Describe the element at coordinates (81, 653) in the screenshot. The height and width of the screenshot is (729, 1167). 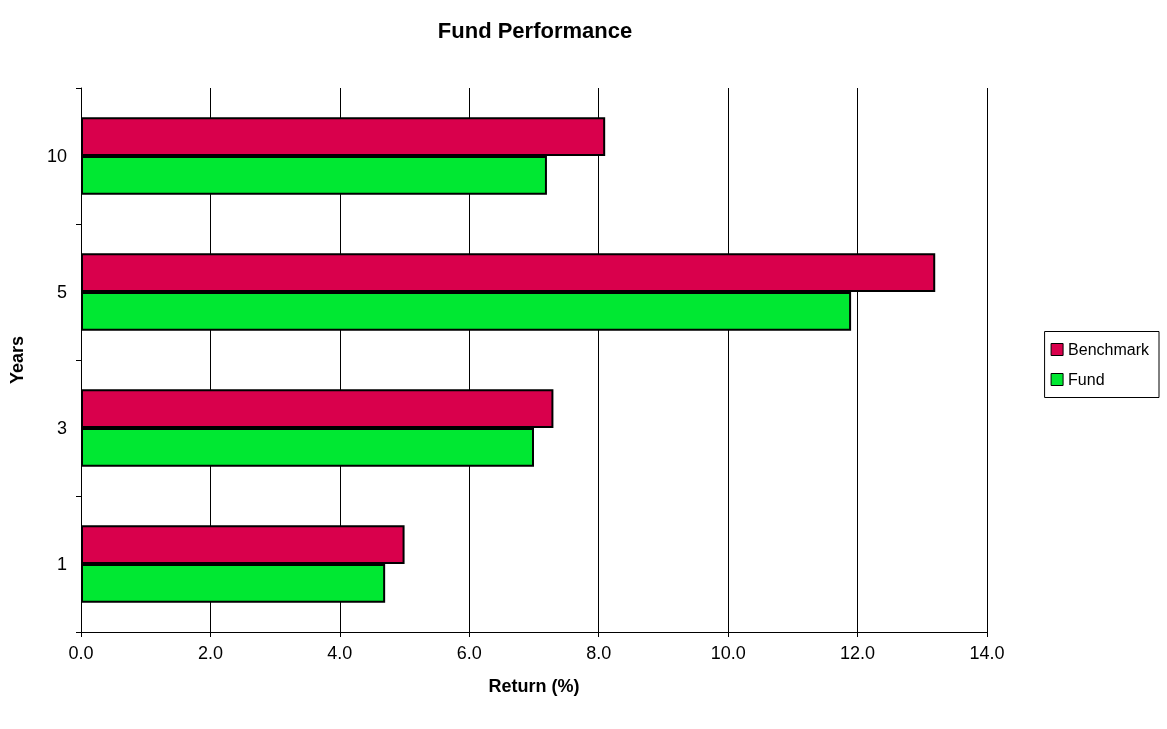
I see `x-tick-label: 0.0` at that location.